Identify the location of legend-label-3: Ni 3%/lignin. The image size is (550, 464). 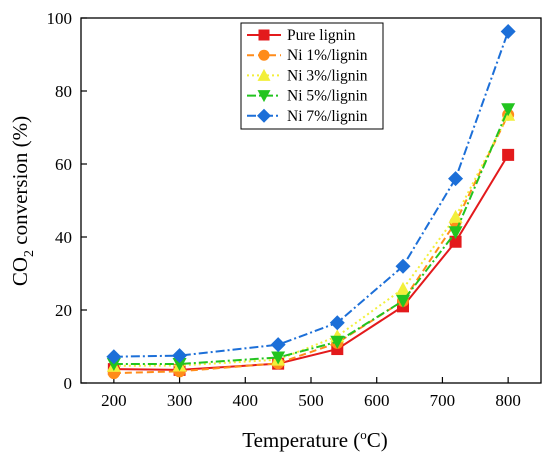
(327, 75).